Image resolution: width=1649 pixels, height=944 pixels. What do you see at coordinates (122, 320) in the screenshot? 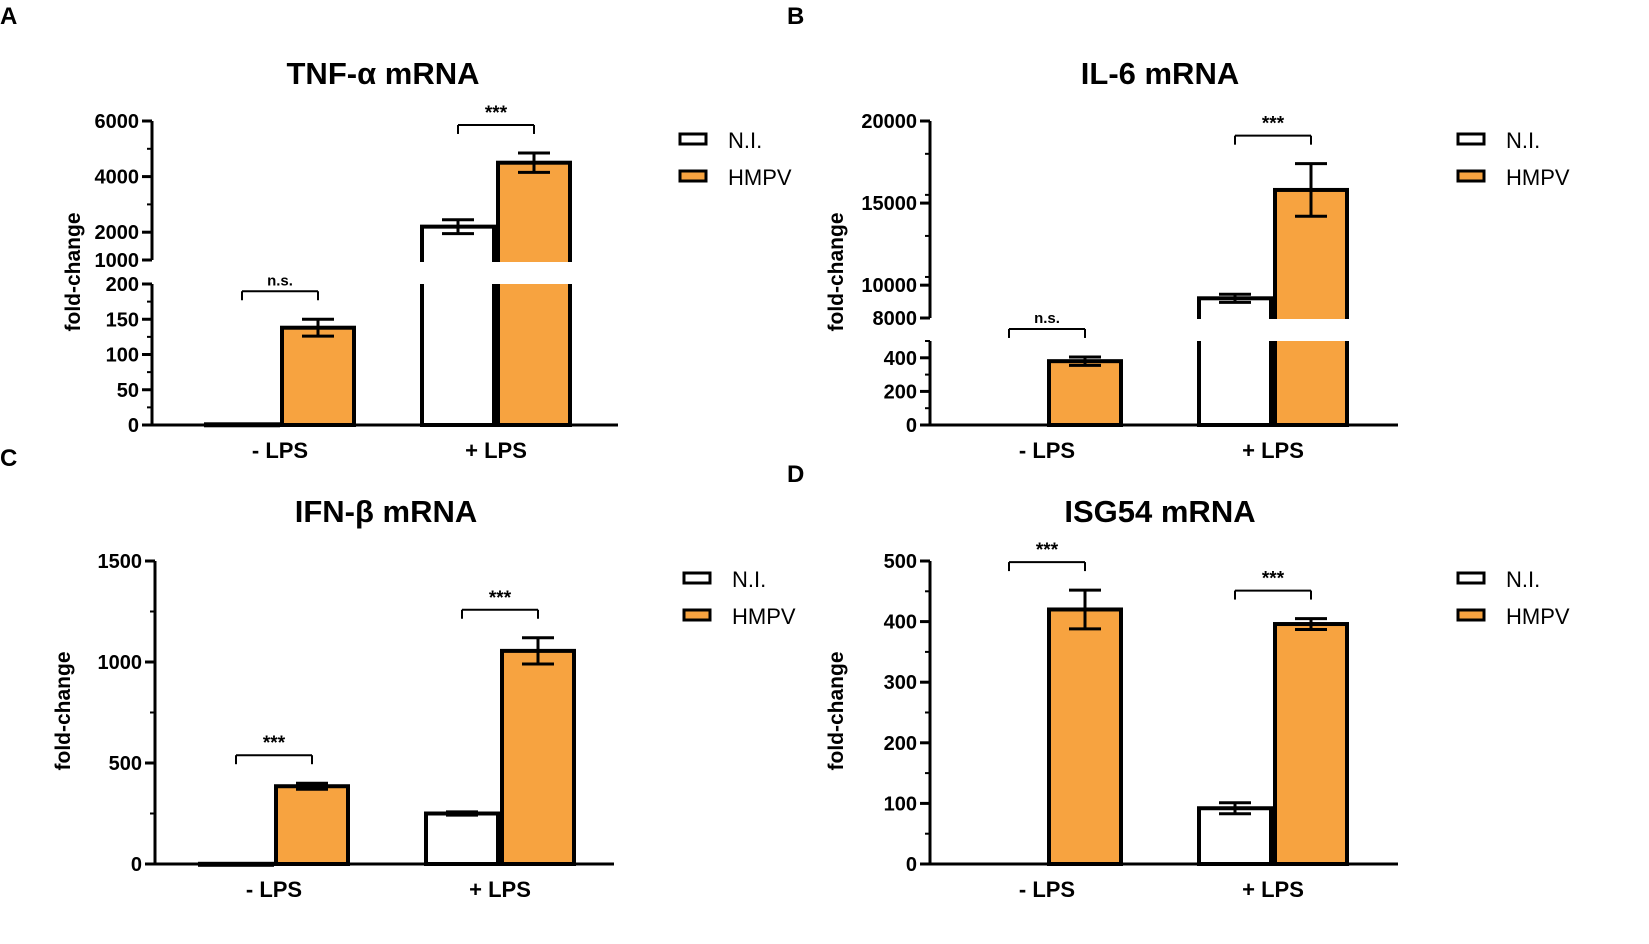
I see `y-tick-label: 150` at bounding box center [122, 320].